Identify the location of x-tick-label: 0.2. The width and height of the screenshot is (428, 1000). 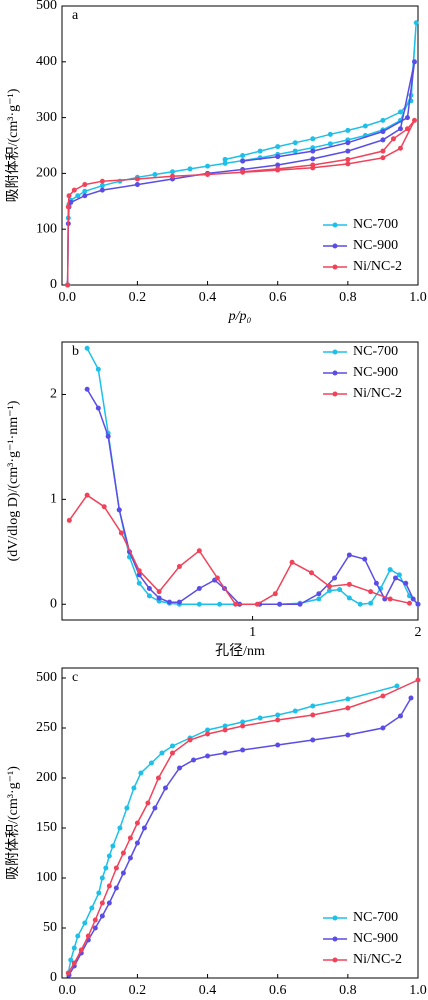
(138, 990).